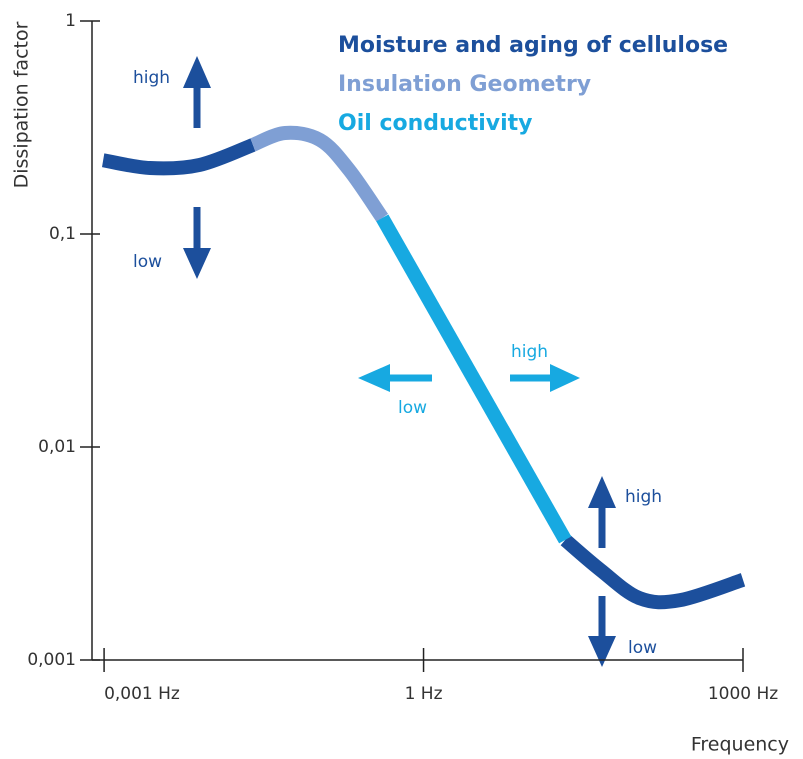 Image resolution: width=803 pixels, height=759 pixels. What do you see at coordinates (22, 104) in the screenshot?
I see `y-axis-label: Dissipation factor` at bounding box center [22, 104].